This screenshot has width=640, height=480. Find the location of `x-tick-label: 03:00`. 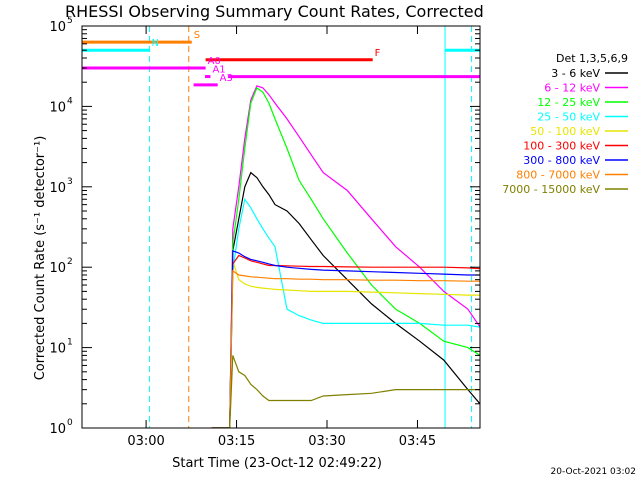

x-tick-label: 03:00 is located at coordinates (145, 441).